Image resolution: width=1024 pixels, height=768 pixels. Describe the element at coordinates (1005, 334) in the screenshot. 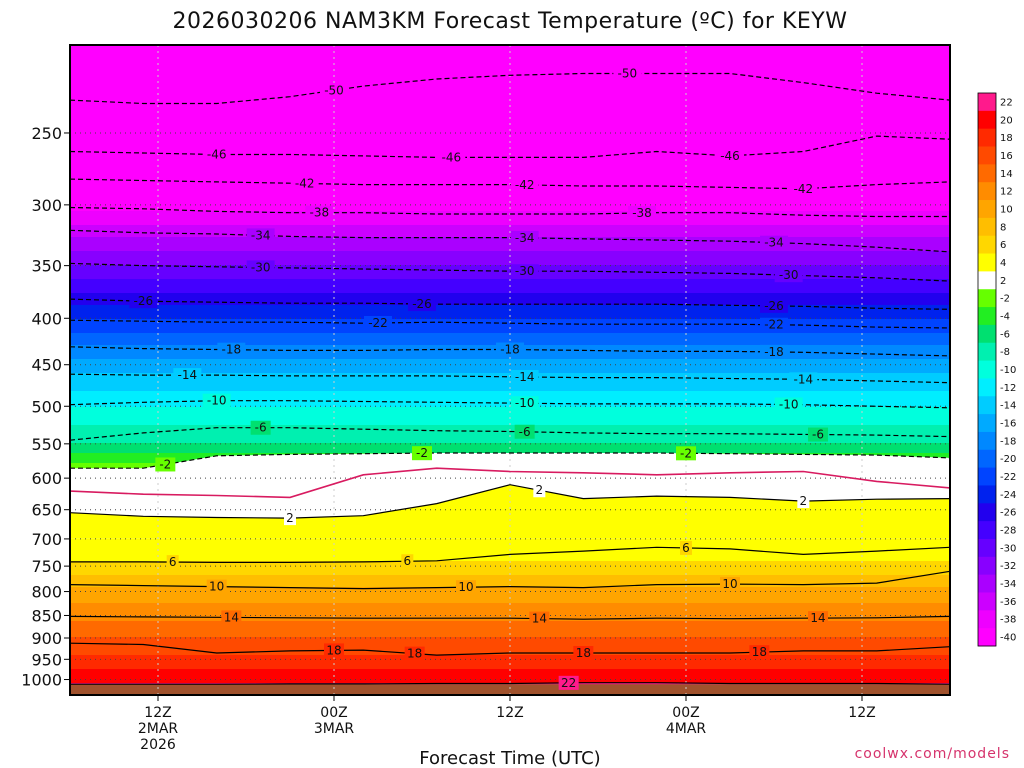

I see `colorbar-label: -6` at that location.